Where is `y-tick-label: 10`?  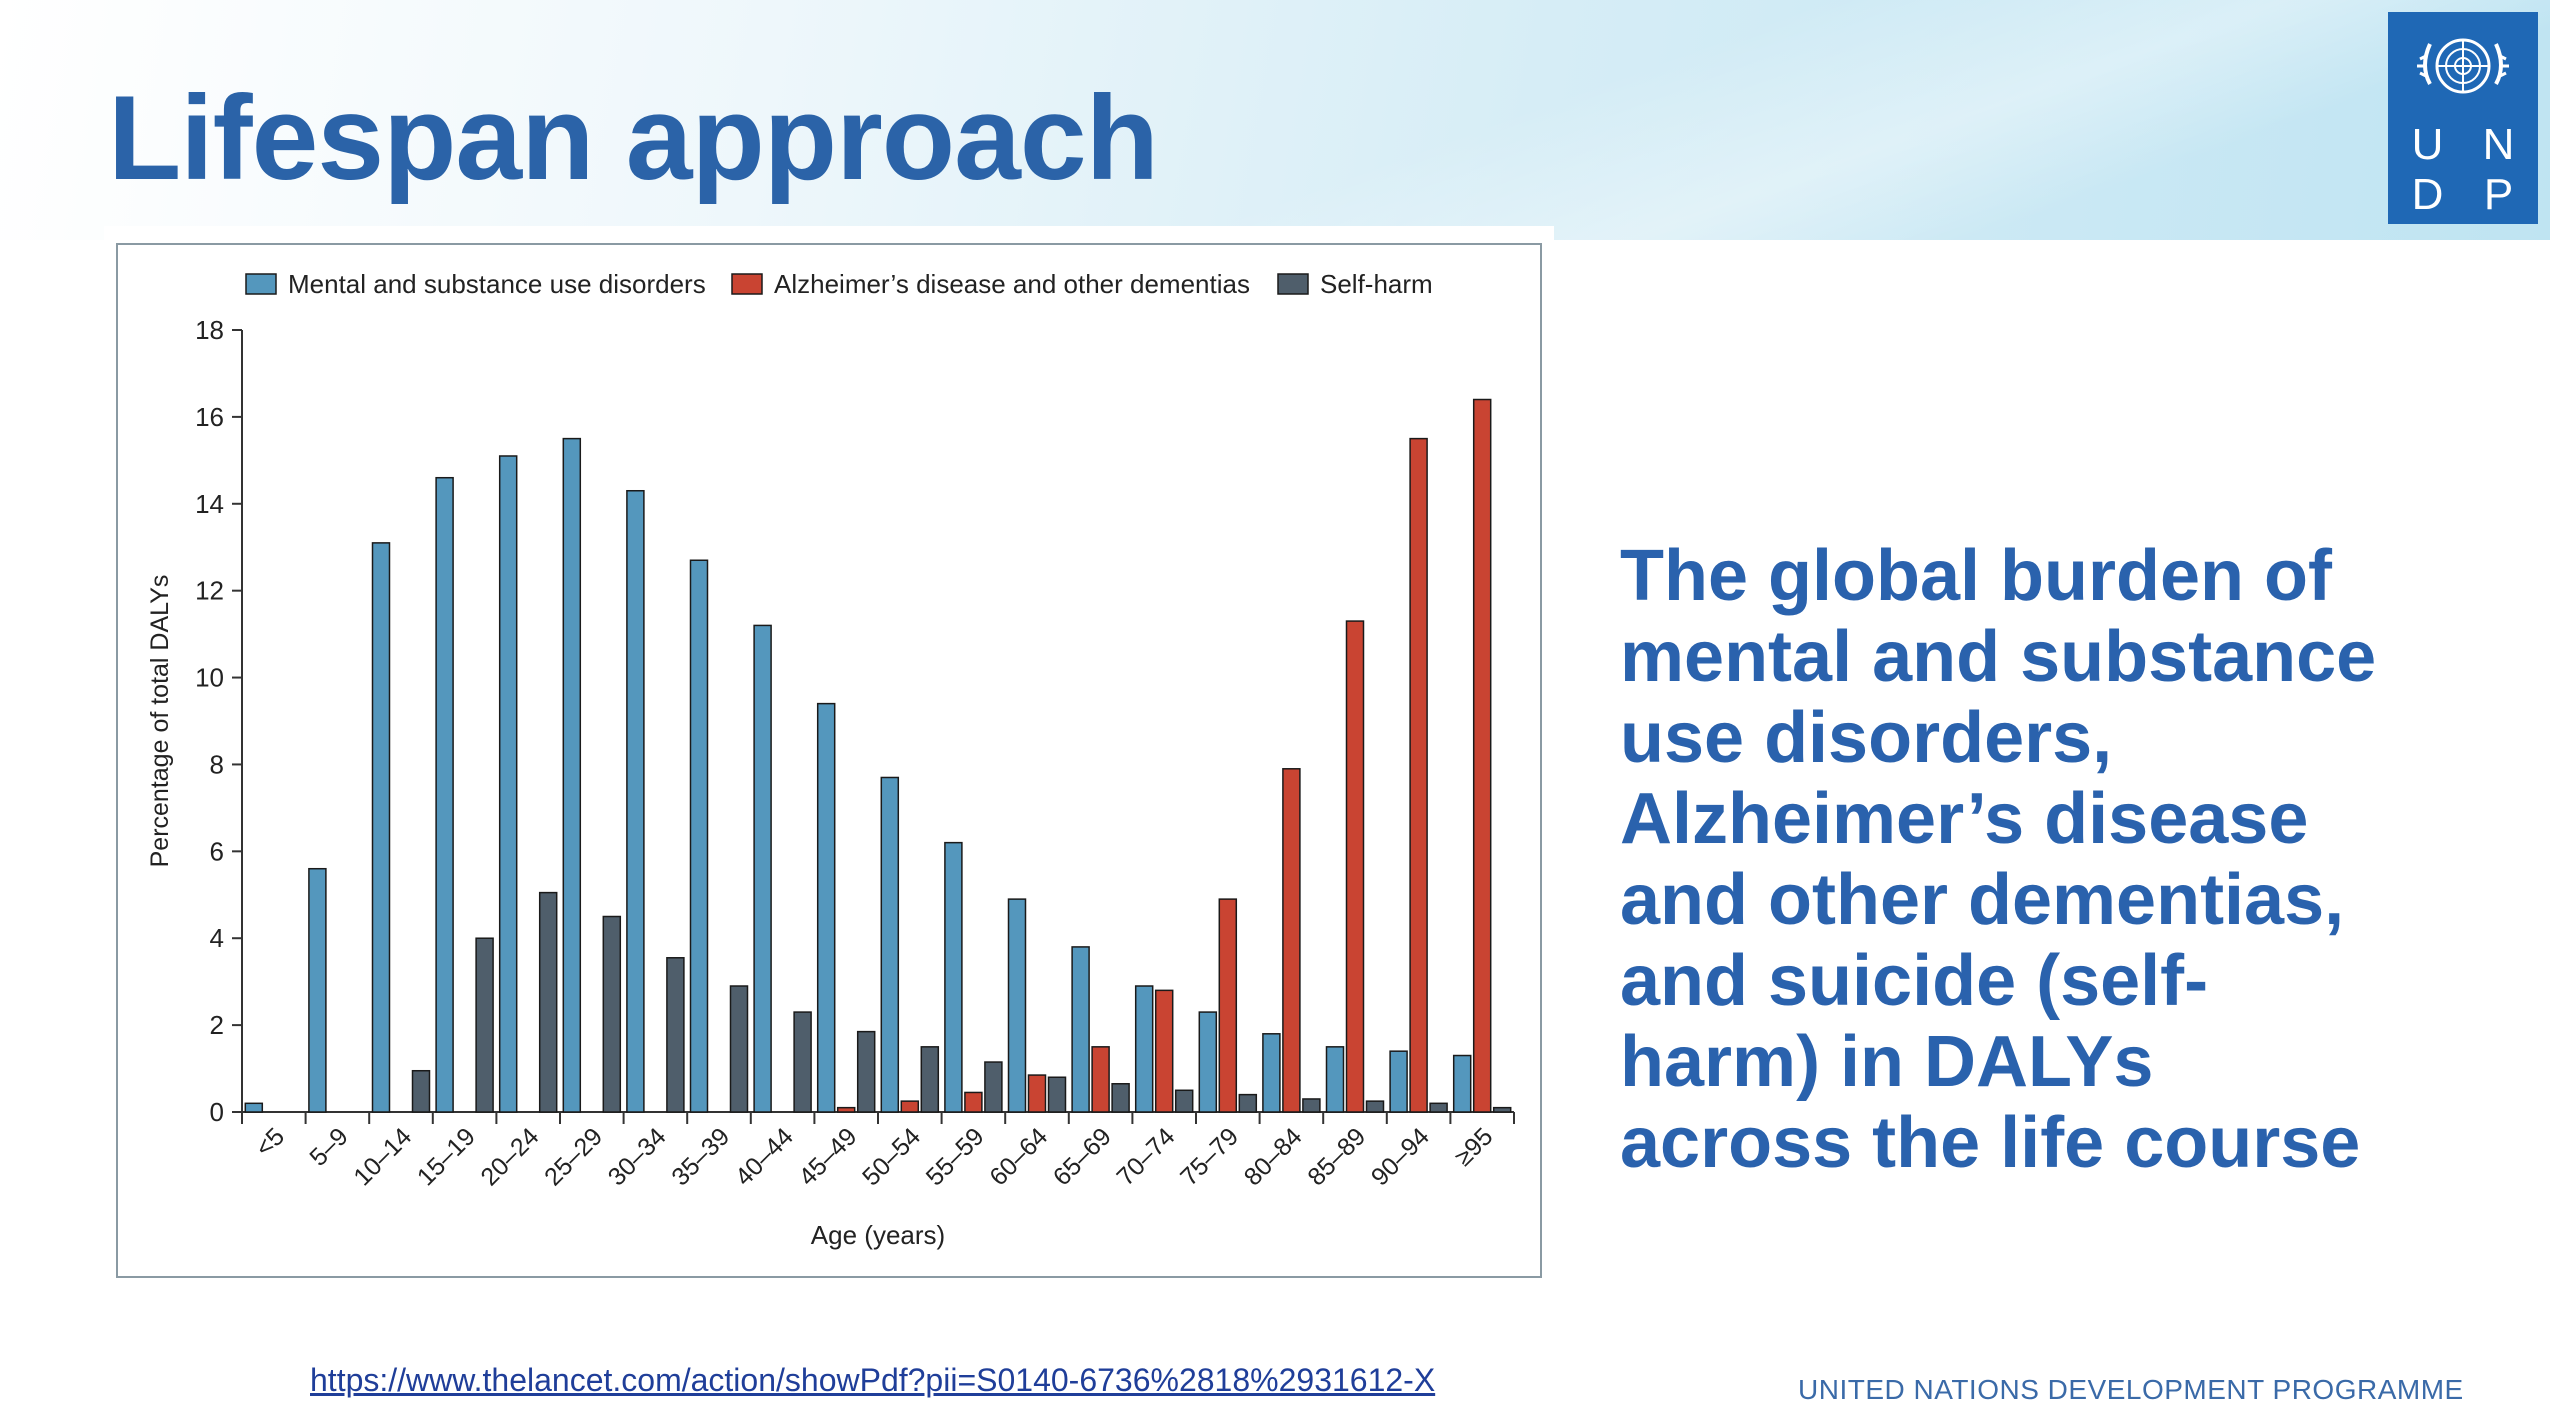
y-tick-label: 10 is located at coordinates (209, 678).